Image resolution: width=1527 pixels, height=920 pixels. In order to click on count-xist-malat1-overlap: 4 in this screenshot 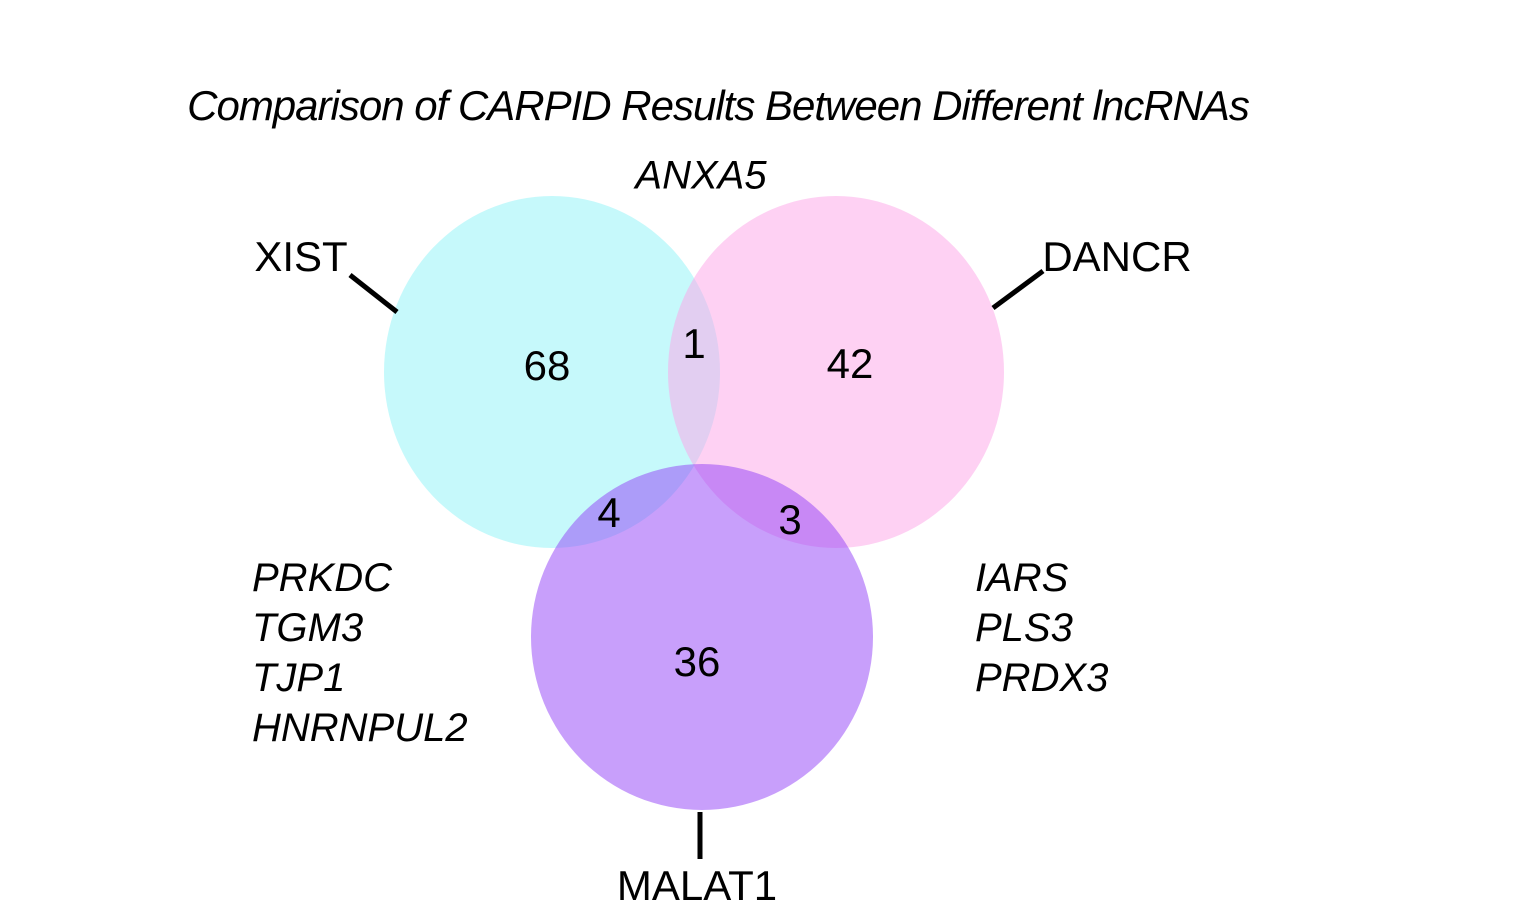, I will do `click(609, 512)`.